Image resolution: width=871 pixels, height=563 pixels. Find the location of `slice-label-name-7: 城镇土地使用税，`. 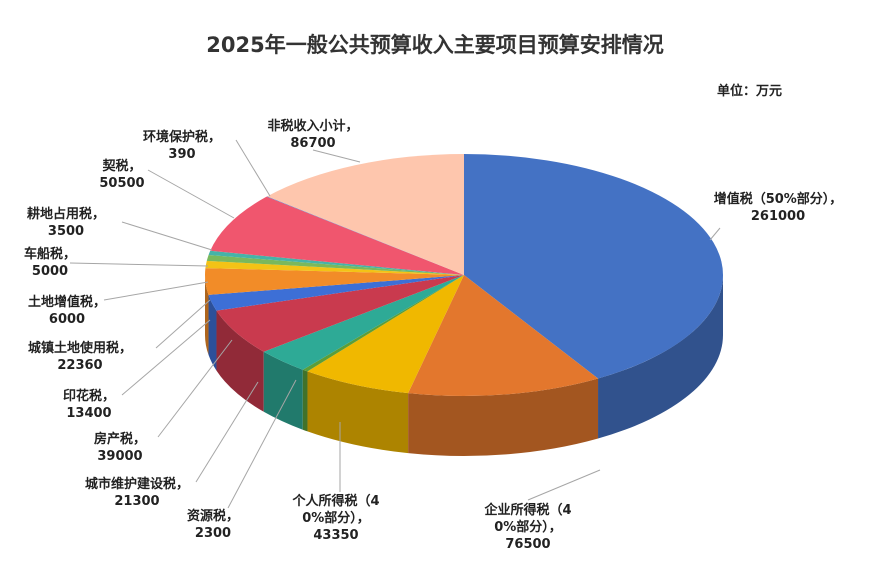

slice-label-name-7: 城镇土地使用税， is located at coordinates (80, 348).